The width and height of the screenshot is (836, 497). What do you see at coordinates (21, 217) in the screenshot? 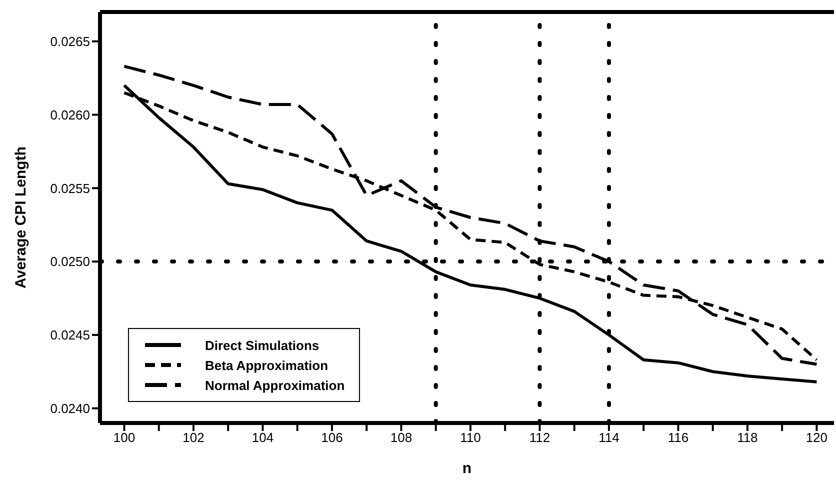
I see `y-axis-title: Average CPI Length` at bounding box center [21, 217].